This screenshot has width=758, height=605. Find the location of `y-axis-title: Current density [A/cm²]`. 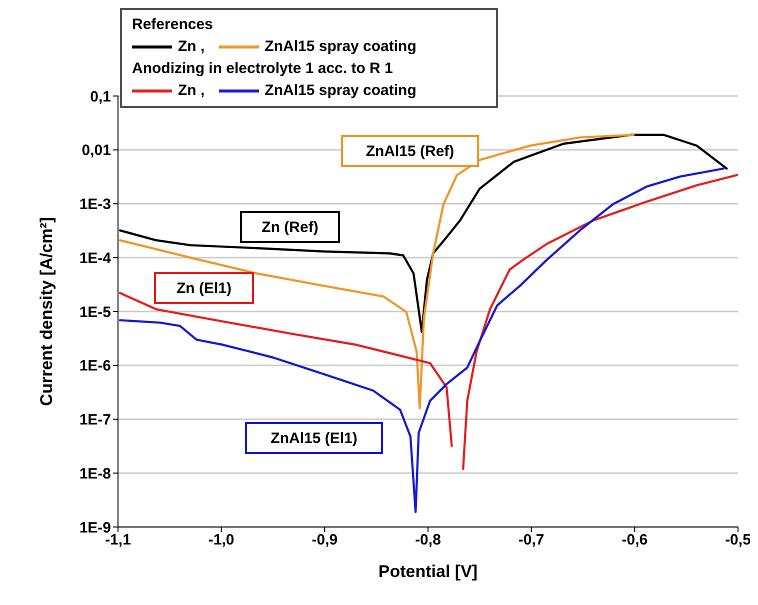

y-axis-title: Current density [A/cm²] is located at coordinates (46, 311).